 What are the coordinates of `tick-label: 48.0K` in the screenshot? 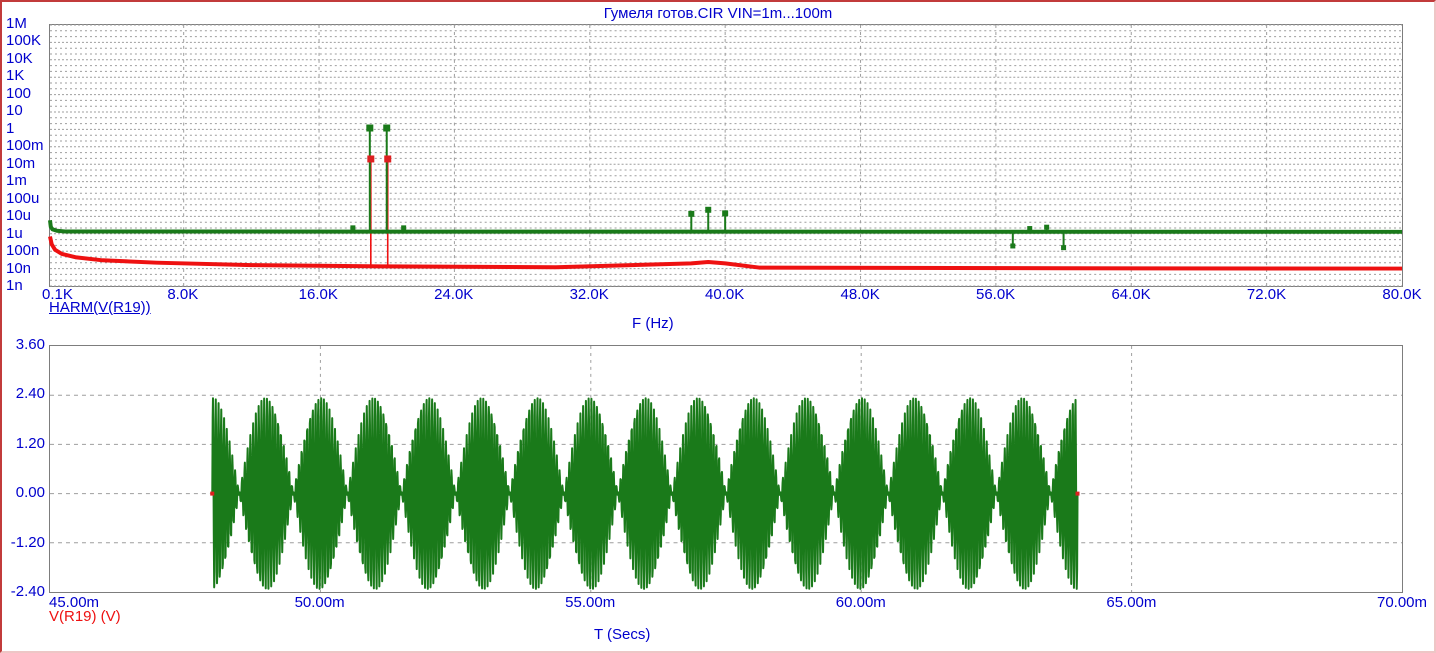 It's located at (860, 294).